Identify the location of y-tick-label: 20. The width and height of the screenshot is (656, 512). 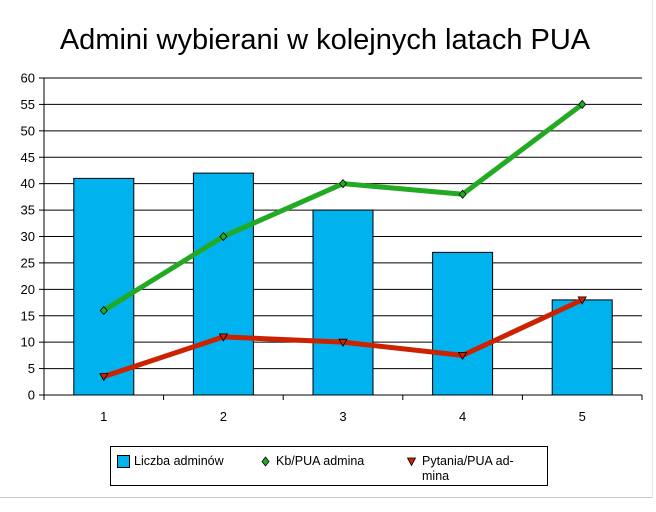
(28, 289).